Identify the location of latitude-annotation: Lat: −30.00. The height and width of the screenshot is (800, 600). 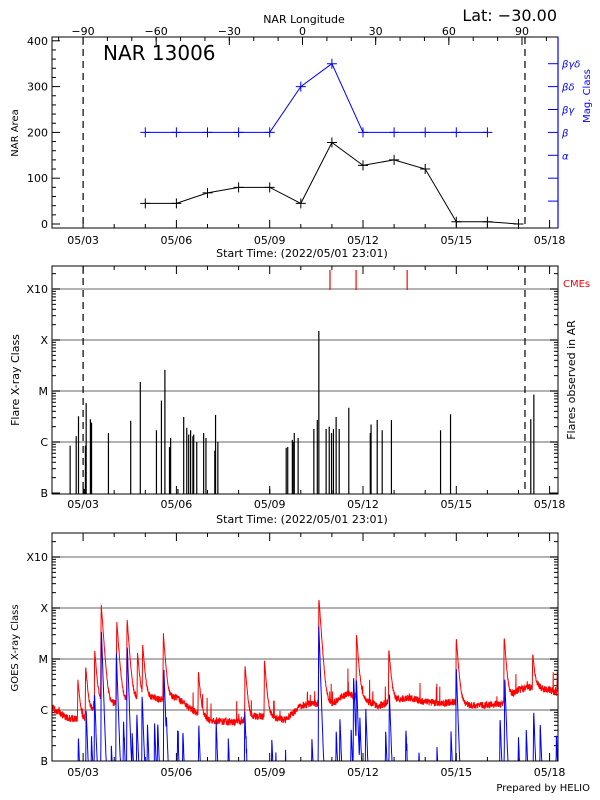
(509, 15).